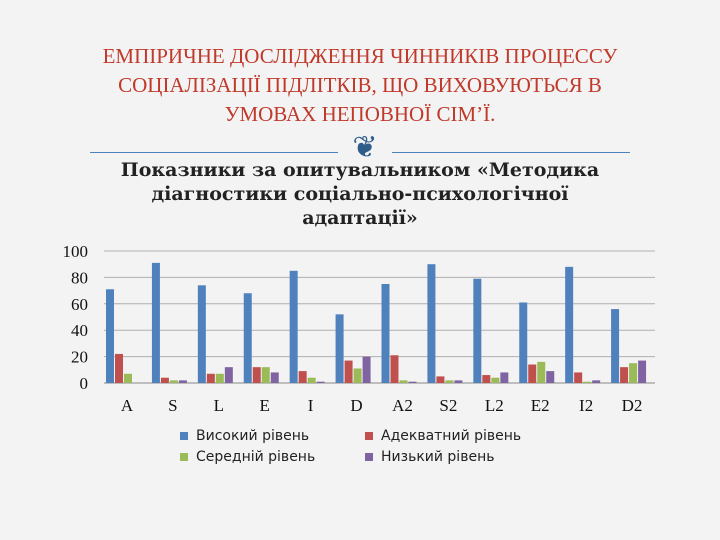 This screenshot has width=720, height=540. Describe the element at coordinates (438, 457) in the screenshot. I see `legend-label: Низький рівень` at that location.